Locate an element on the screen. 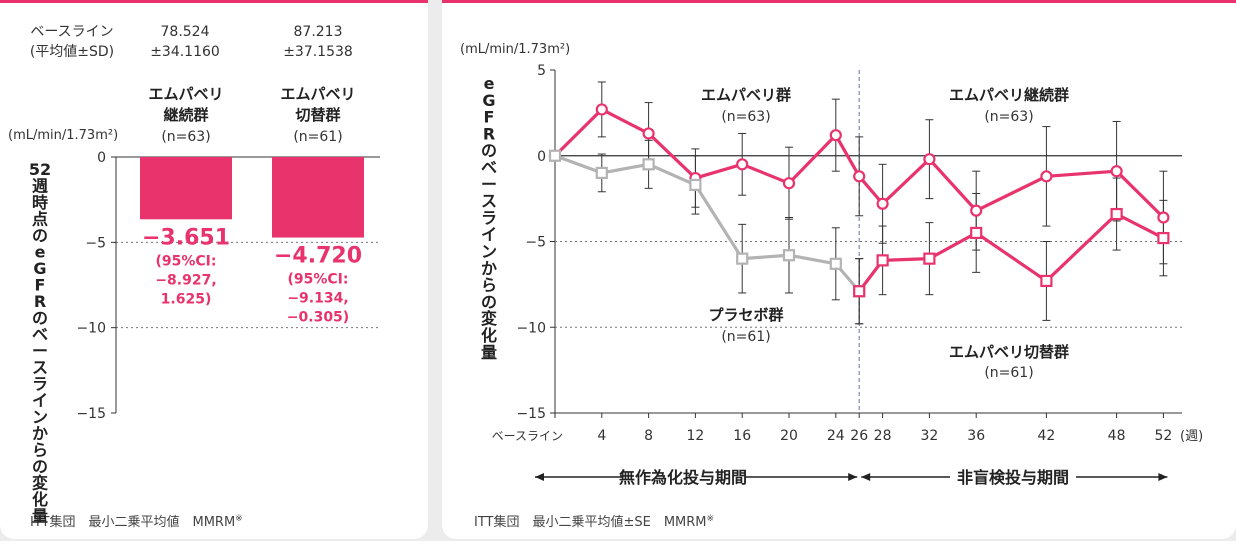  emp-group-label: エムパベリ群 is located at coordinates (746, 95).